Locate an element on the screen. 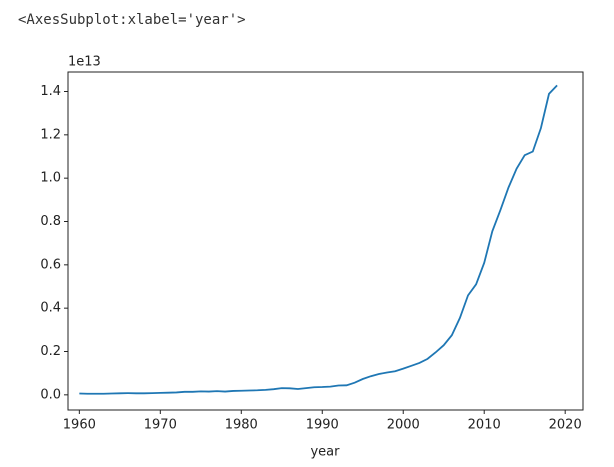  y-tick-label: 0.4 is located at coordinates (50, 308).